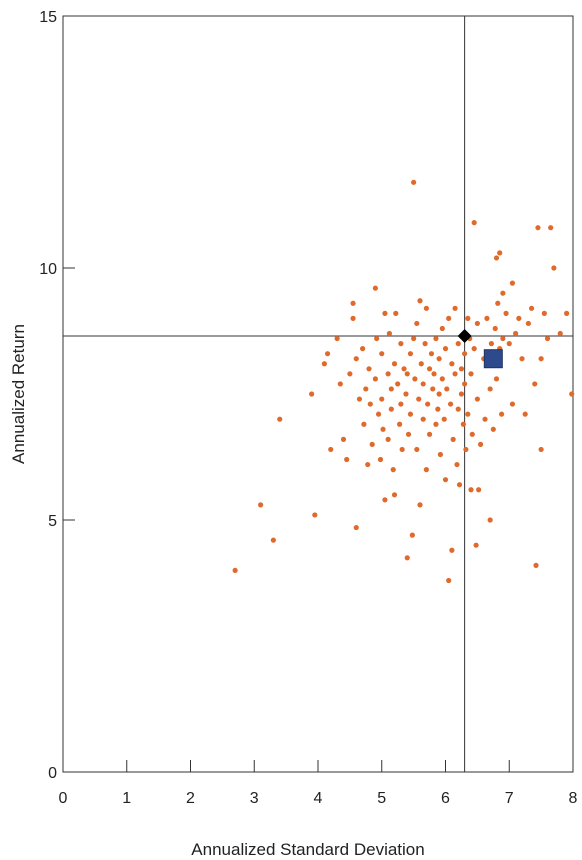 The width and height of the screenshot is (582, 860). Describe the element at coordinates (190, 798) in the screenshot. I see `x-tick-label: 2` at that location.